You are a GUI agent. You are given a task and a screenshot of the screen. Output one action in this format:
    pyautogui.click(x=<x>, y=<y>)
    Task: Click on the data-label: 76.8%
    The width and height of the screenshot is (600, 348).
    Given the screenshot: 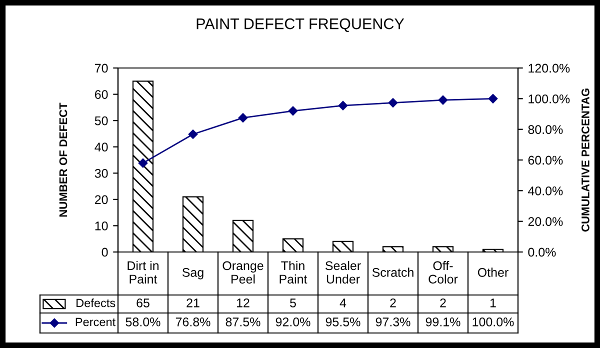 What is the action you would take?
    pyautogui.click(x=193, y=322)
    